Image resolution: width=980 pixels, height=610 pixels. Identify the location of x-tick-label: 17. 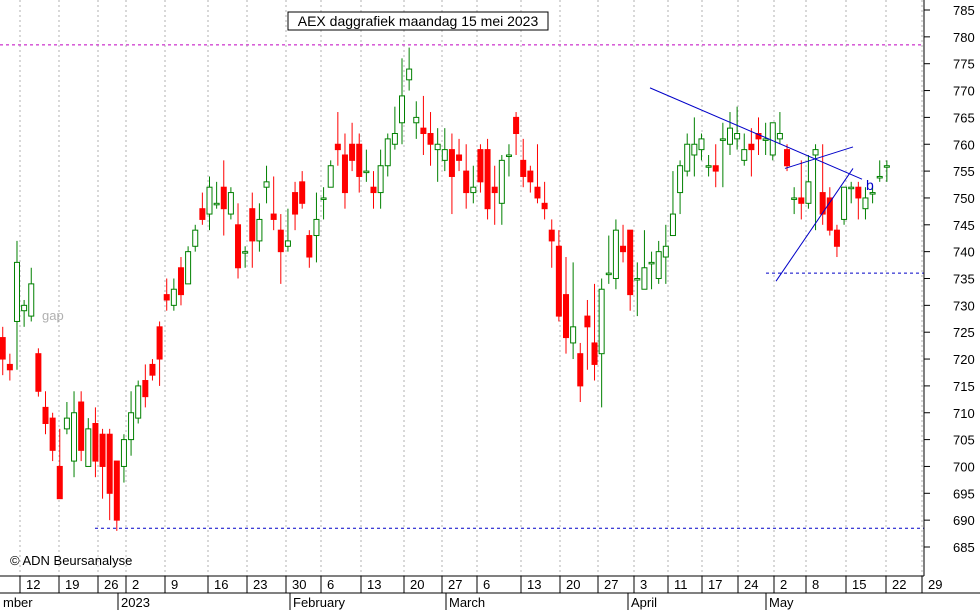
(715, 584).